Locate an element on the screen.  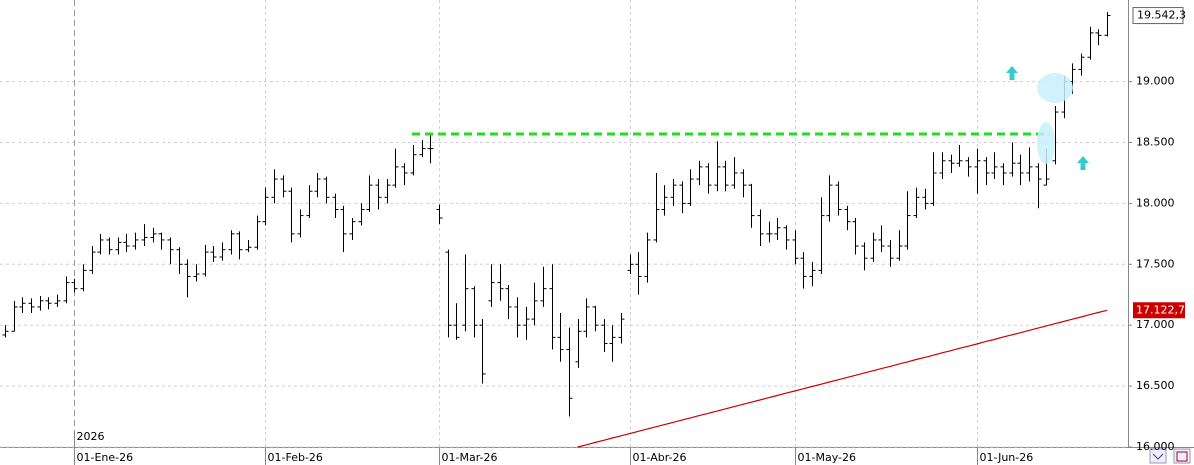
x-tick-label: 01-Feb-26 is located at coordinates (295, 457).